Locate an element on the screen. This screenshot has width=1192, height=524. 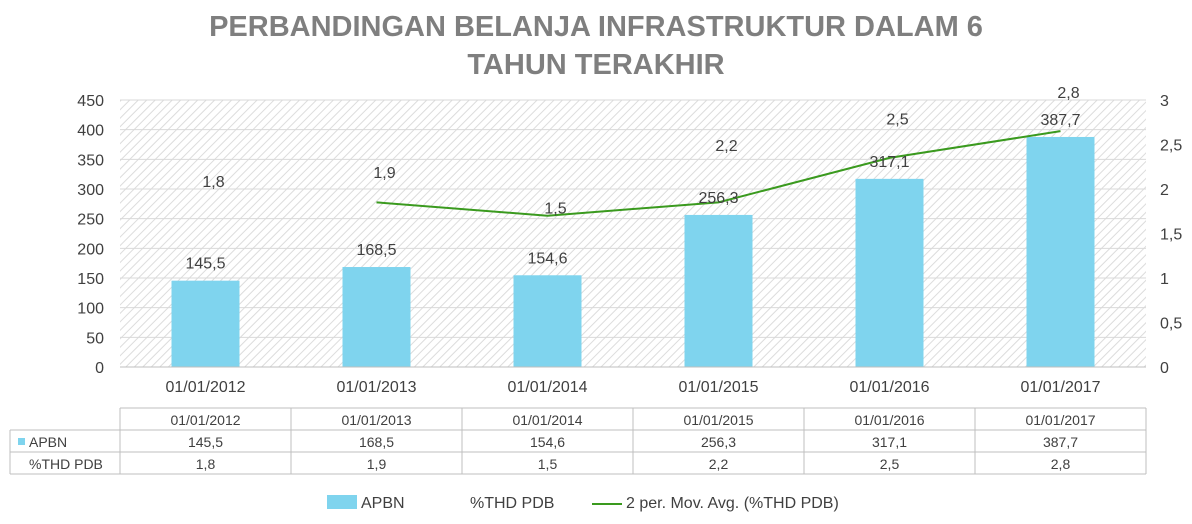
left-y-axis: 0 50 100 150 200 250 300 350 400 450 is located at coordinates (90, 235).